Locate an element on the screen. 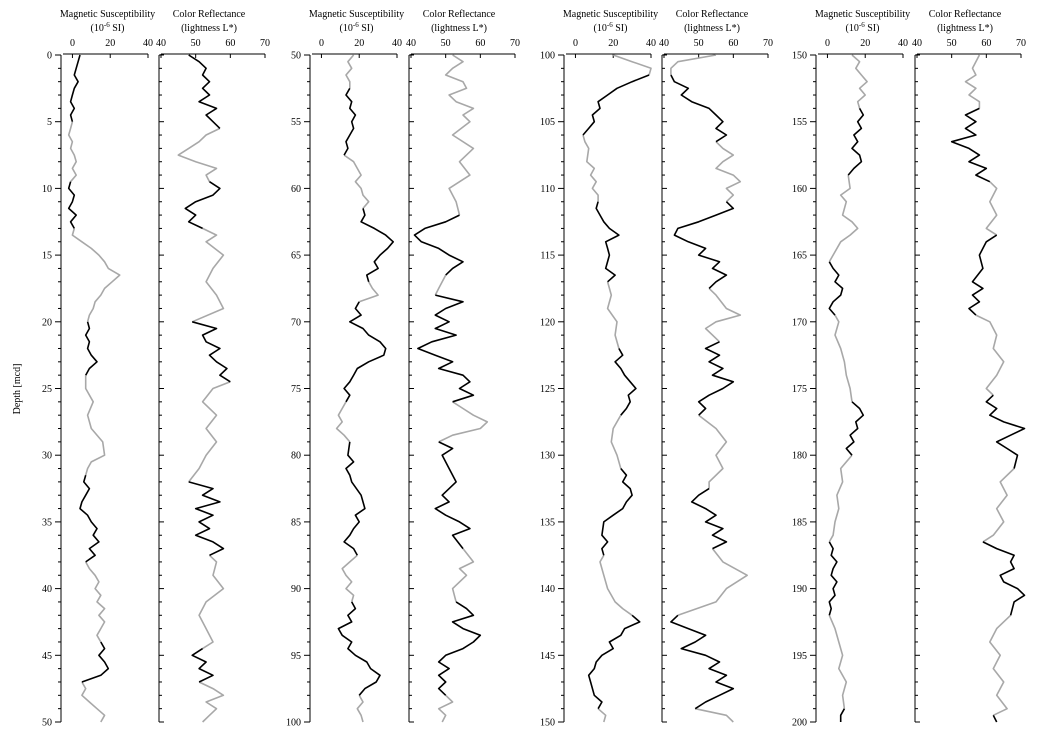 The width and height of the screenshot is (1044, 738). depth-tick-label: 185 is located at coordinates (799, 522).